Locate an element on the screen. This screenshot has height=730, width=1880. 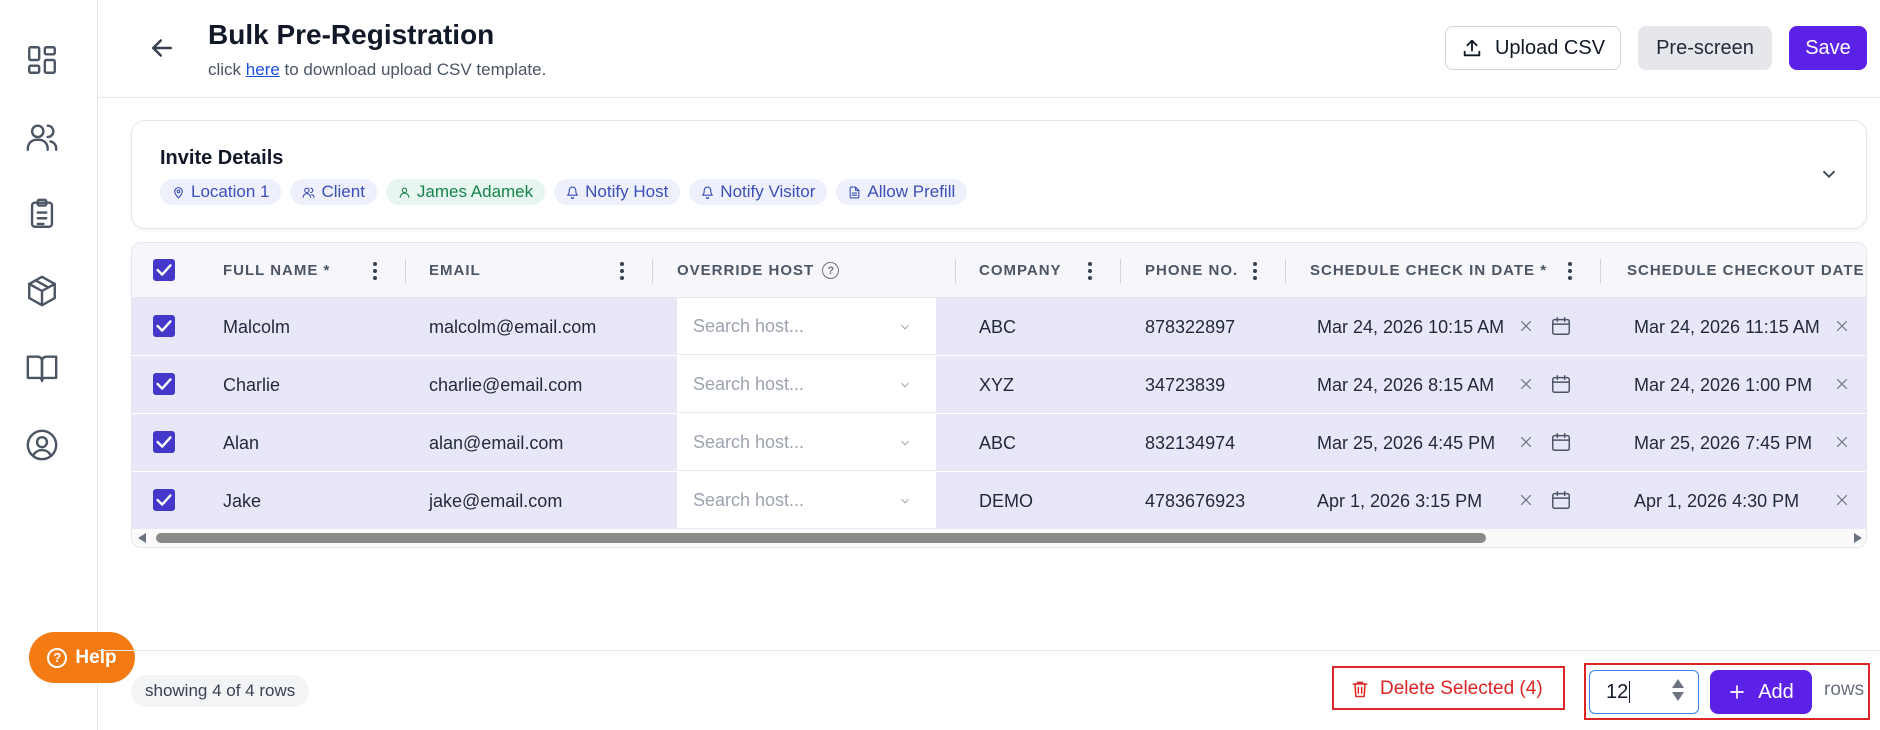
col-override-host-label: OVERRIDE HOST is located at coordinates (746, 270).